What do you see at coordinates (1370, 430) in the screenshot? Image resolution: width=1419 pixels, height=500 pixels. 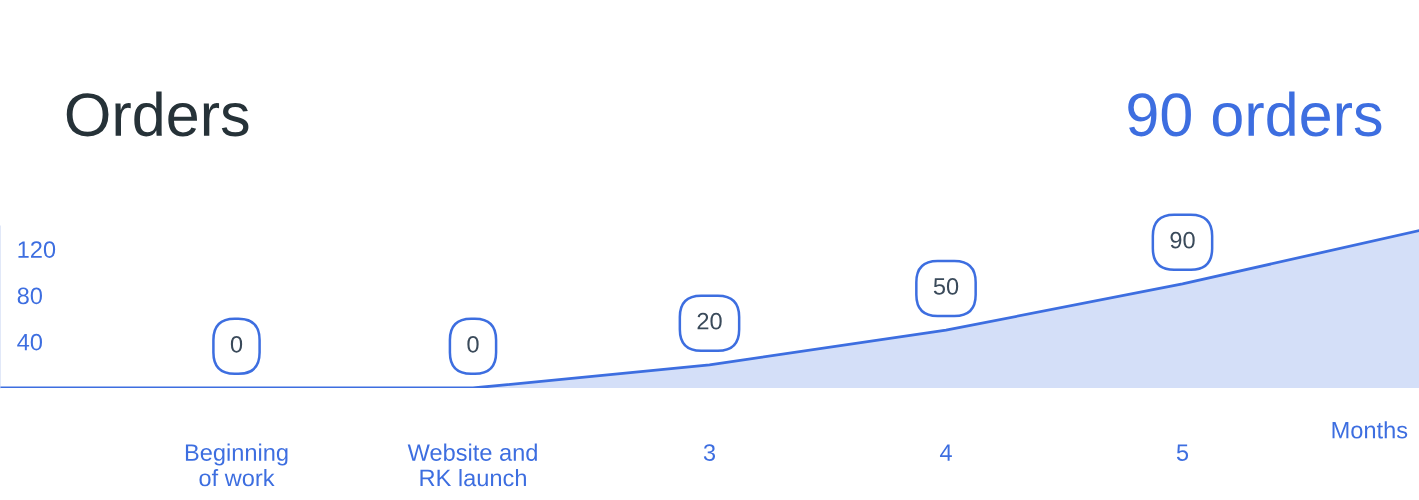 I see `x-axis-title: Months` at bounding box center [1370, 430].